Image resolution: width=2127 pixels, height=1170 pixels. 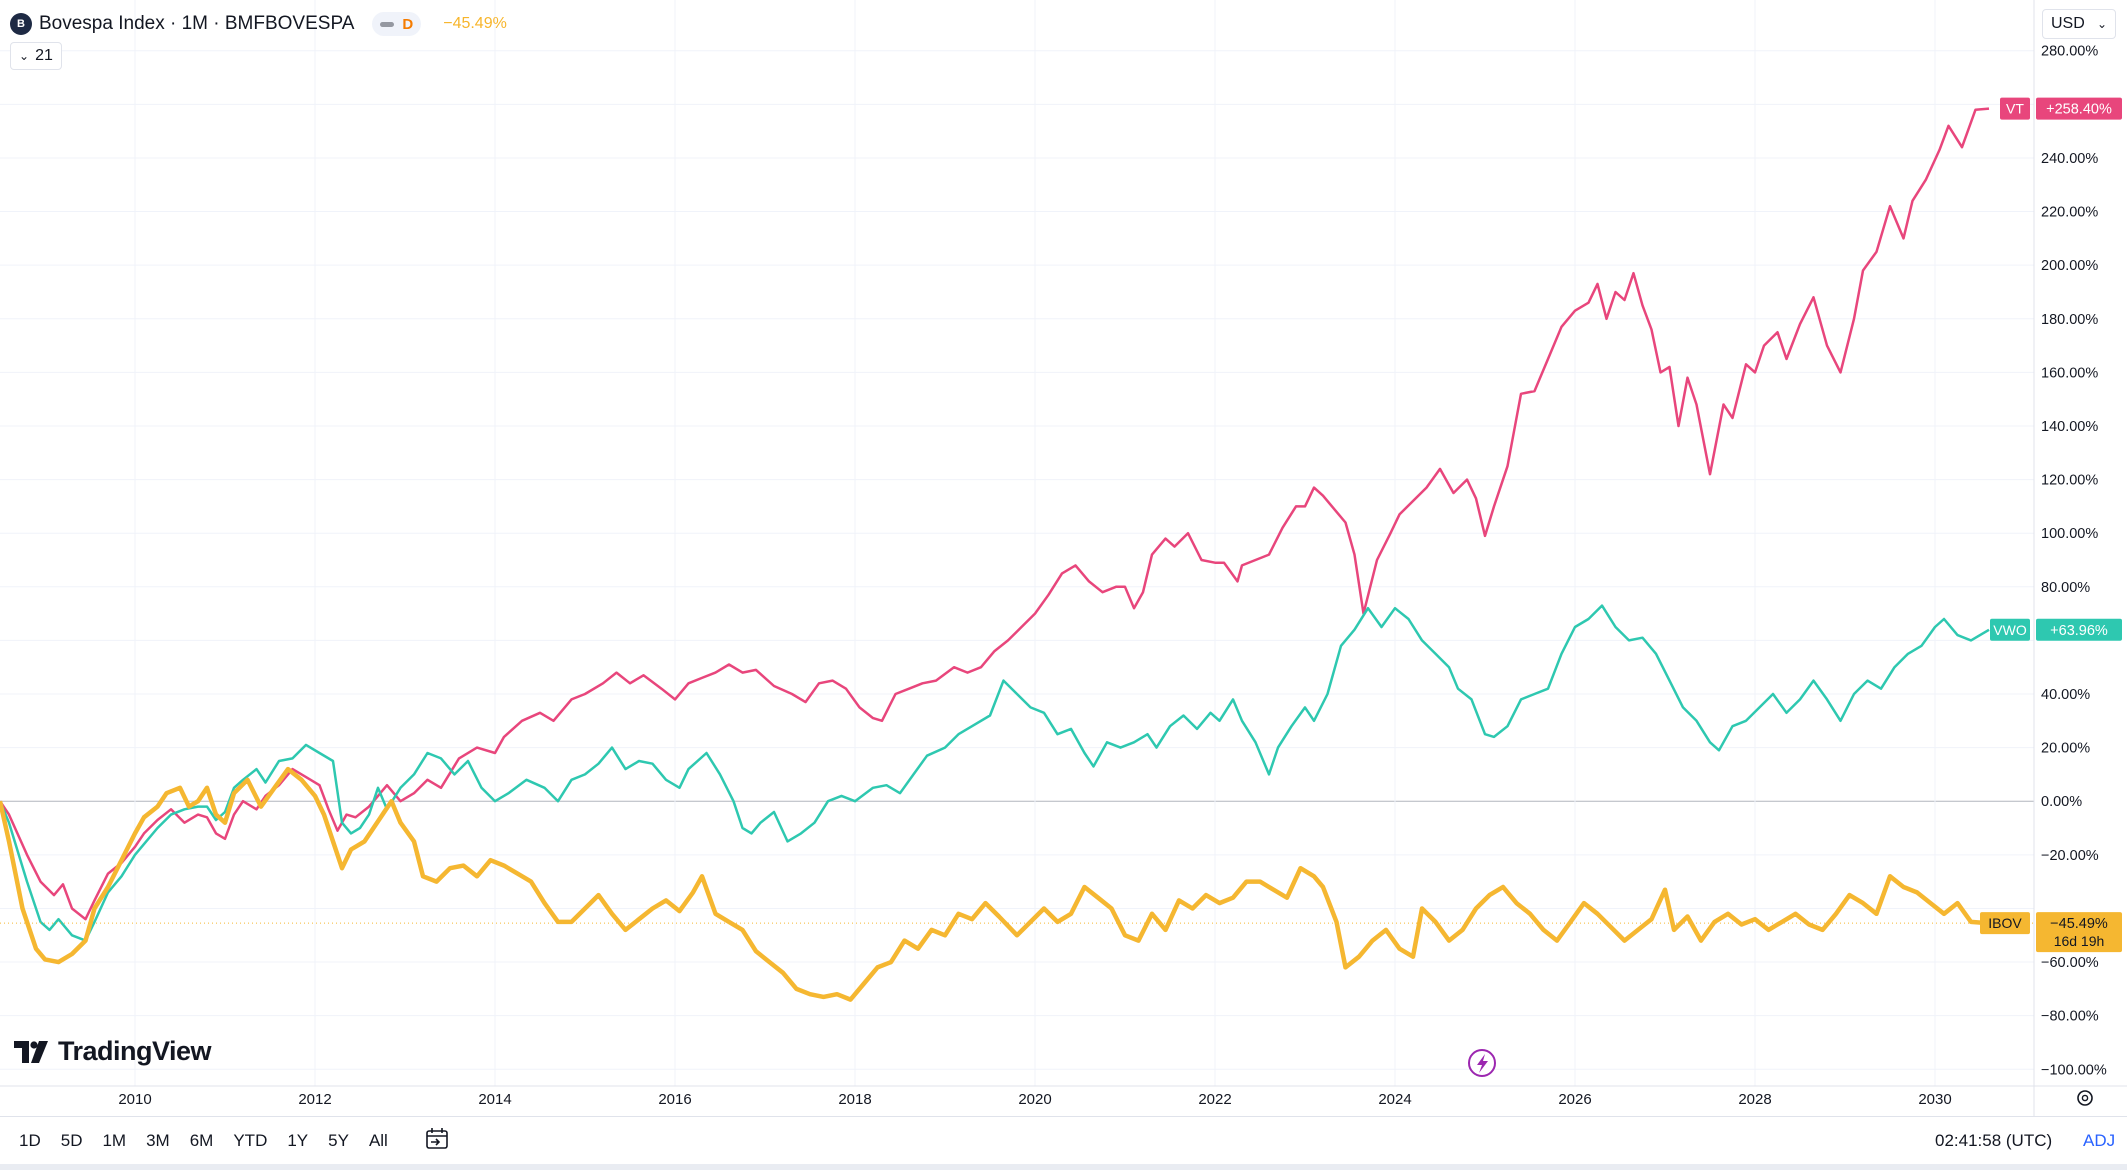 I want to click on y-tick-label: 140.00%, so click(x=2069, y=427).